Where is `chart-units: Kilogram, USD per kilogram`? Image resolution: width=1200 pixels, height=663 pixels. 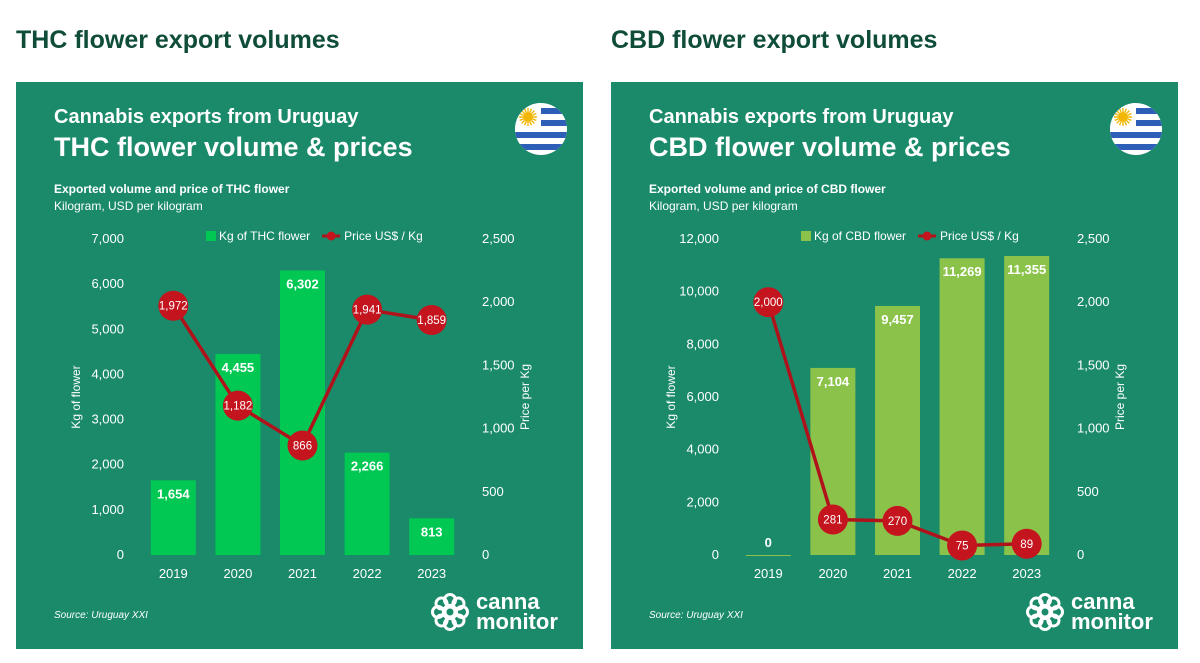 chart-units: Kilogram, USD per kilogram is located at coordinates (128, 206).